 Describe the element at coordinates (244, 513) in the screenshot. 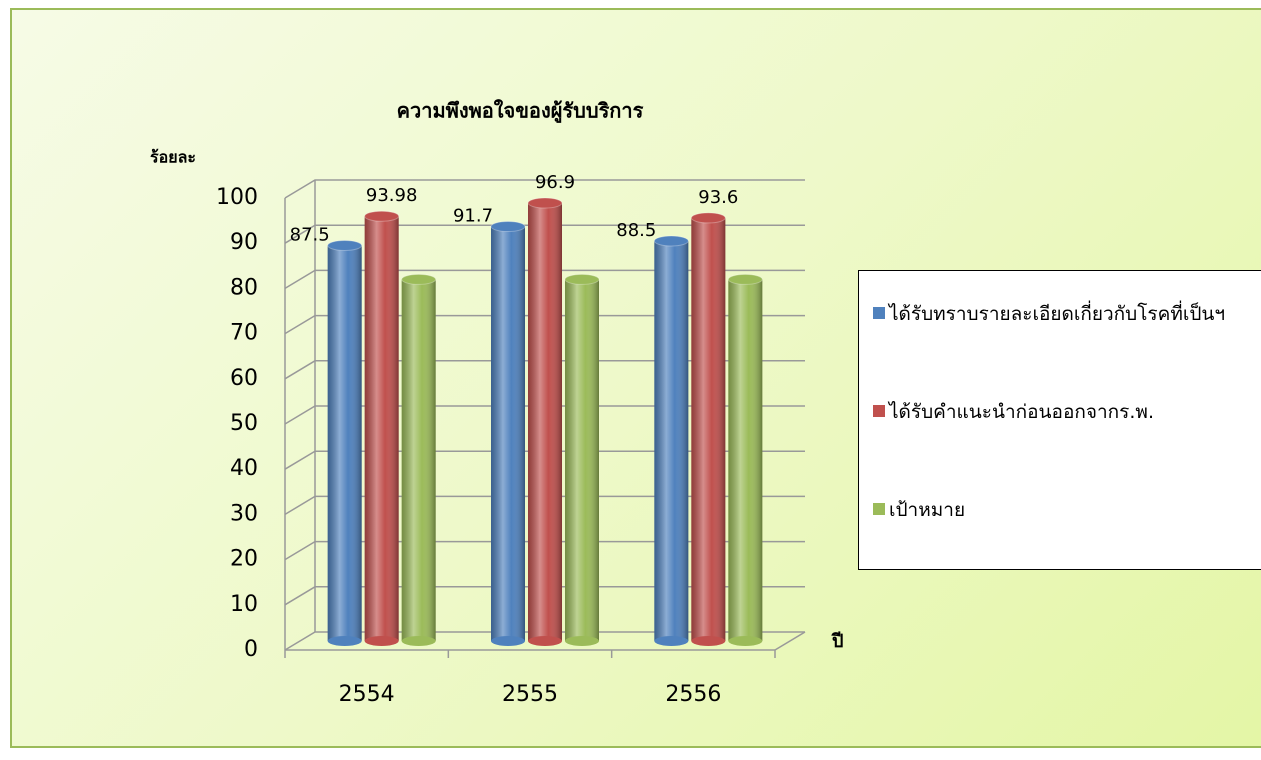

I see `y-tick-label: 30` at that location.